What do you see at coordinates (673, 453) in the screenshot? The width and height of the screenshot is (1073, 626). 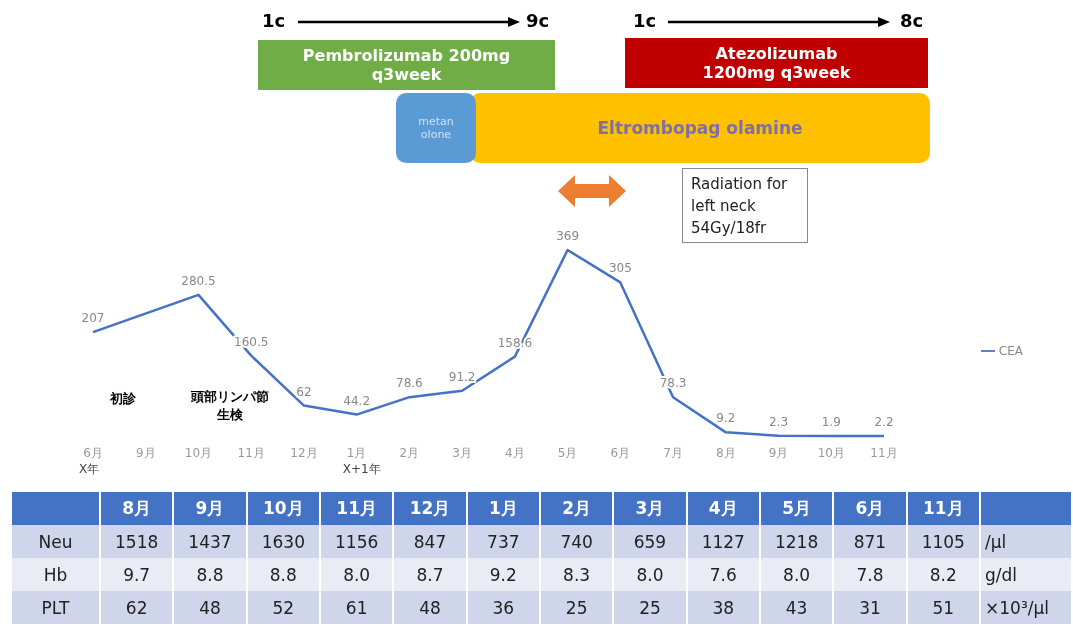 I see `x-tick-label: 7月` at bounding box center [673, 453].